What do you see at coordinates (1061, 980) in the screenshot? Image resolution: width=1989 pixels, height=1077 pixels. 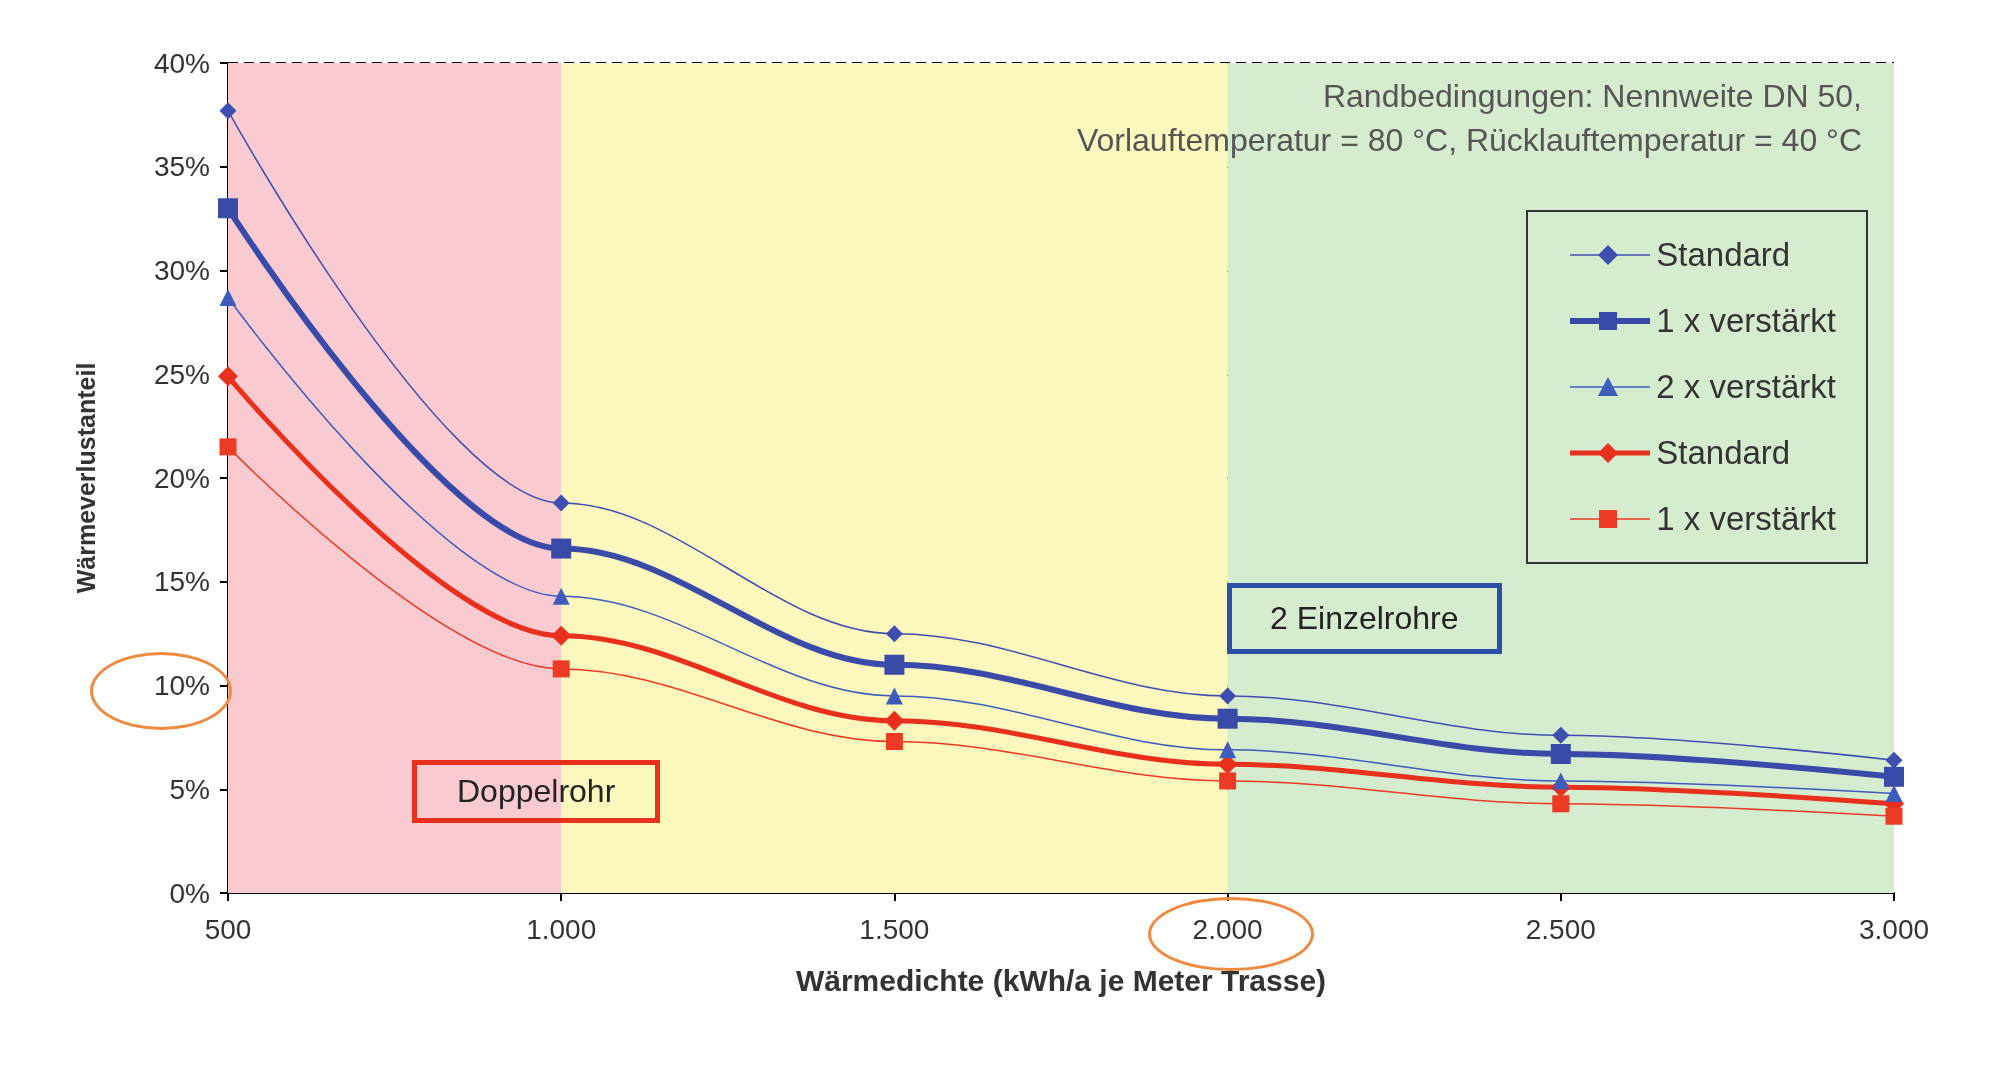 I see `x-axis-title: Wärmedichte (kWh/a je Meter Trasse)` at bounding box center [1061, 980].